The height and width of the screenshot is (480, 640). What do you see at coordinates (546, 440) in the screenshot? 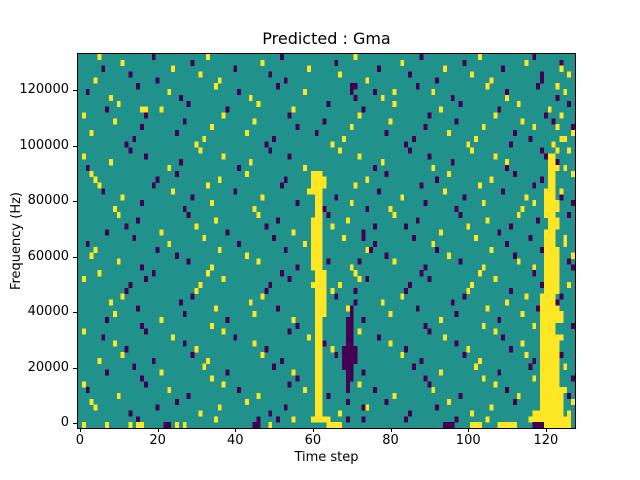
I see `x-tick-label: 120` at bounding box center [546, 440].